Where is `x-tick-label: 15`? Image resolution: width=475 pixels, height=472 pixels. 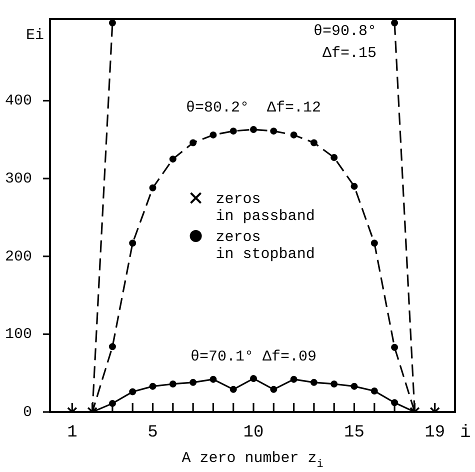
x-tick-label: 15 is located at coordinates (354, 433).